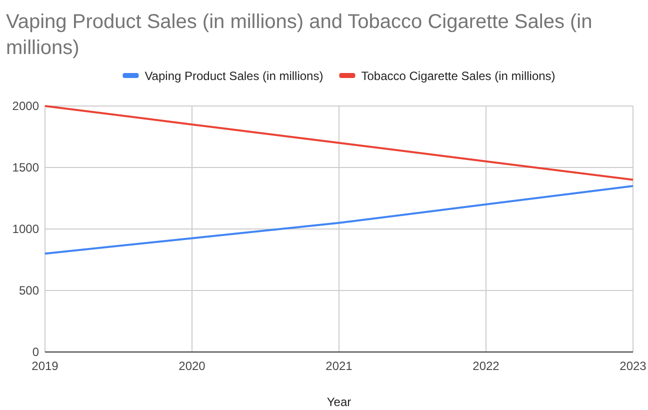  I want to click on legend-label: Vaping Product Sales (in millions), so click(234, 76).